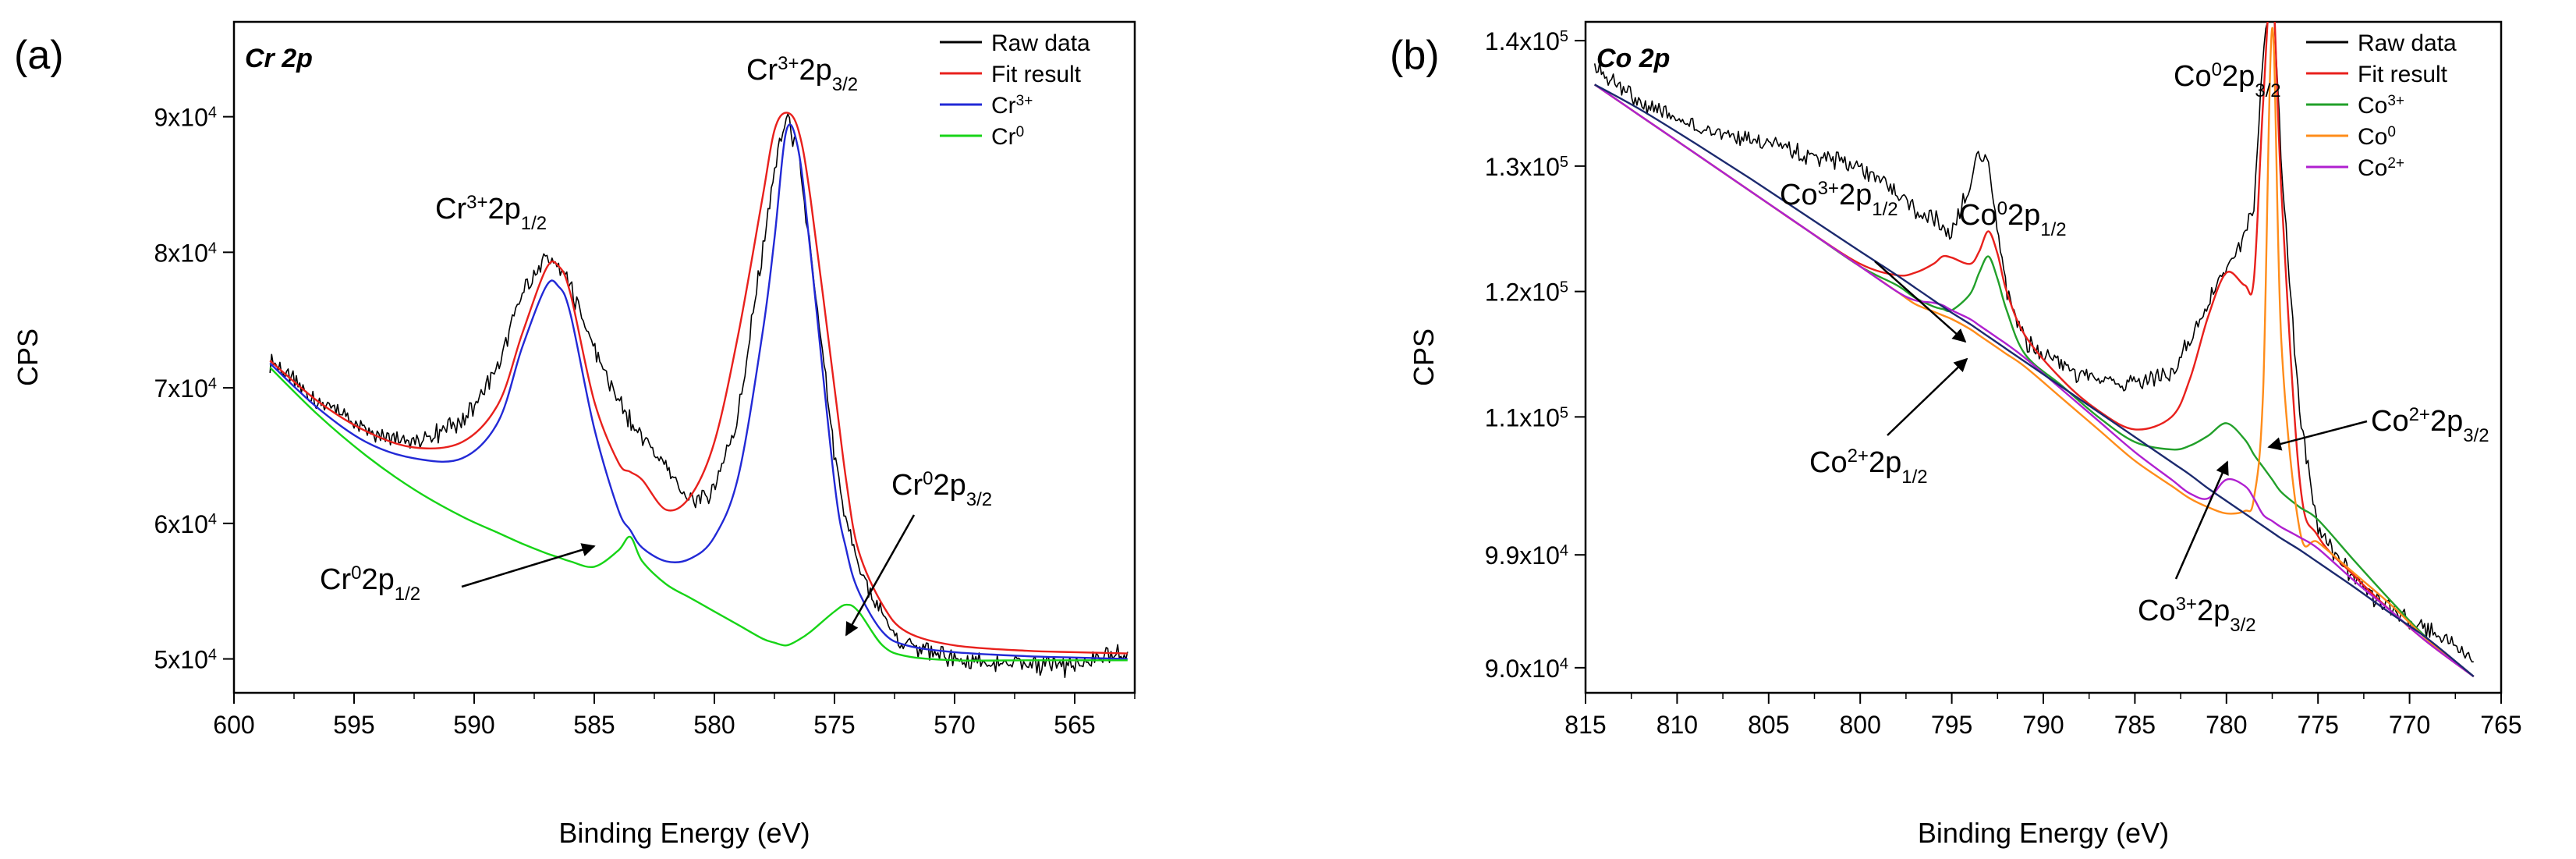 This screenshot has height=859, width=2576. I want to click on x-tick-label: 795, so click(1951, 725).